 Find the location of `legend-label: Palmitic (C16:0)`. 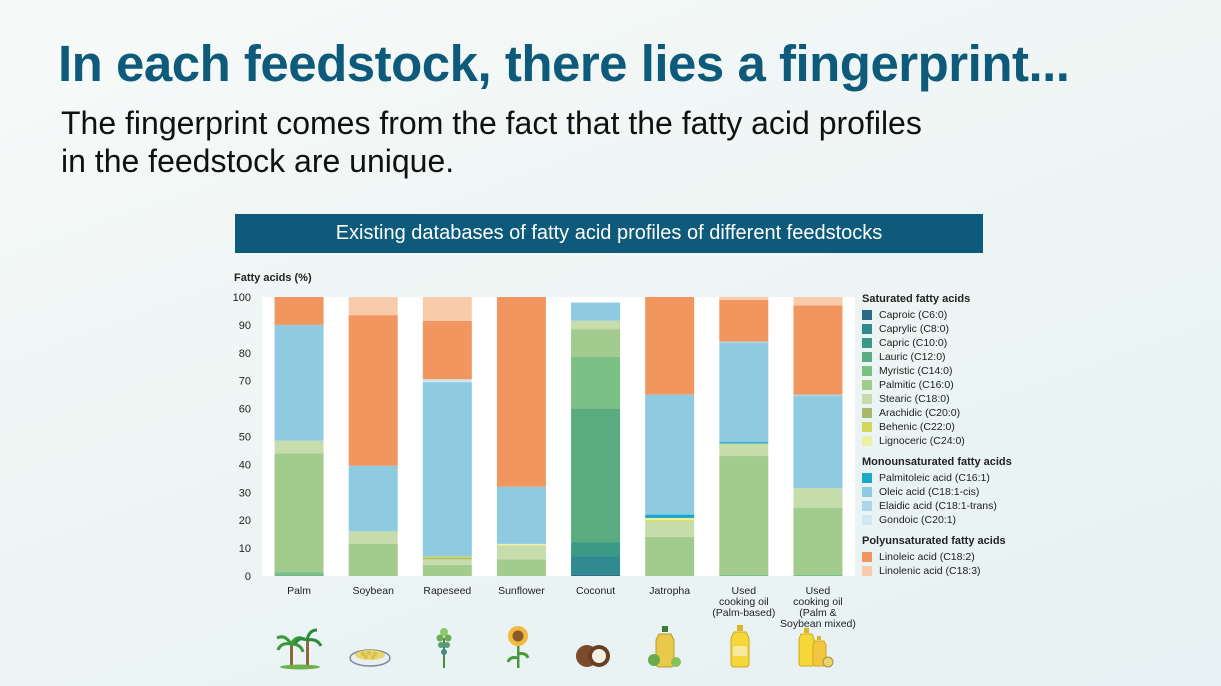

legend-label: Palmitic (C16:0) is located at coordinates (916, 385).